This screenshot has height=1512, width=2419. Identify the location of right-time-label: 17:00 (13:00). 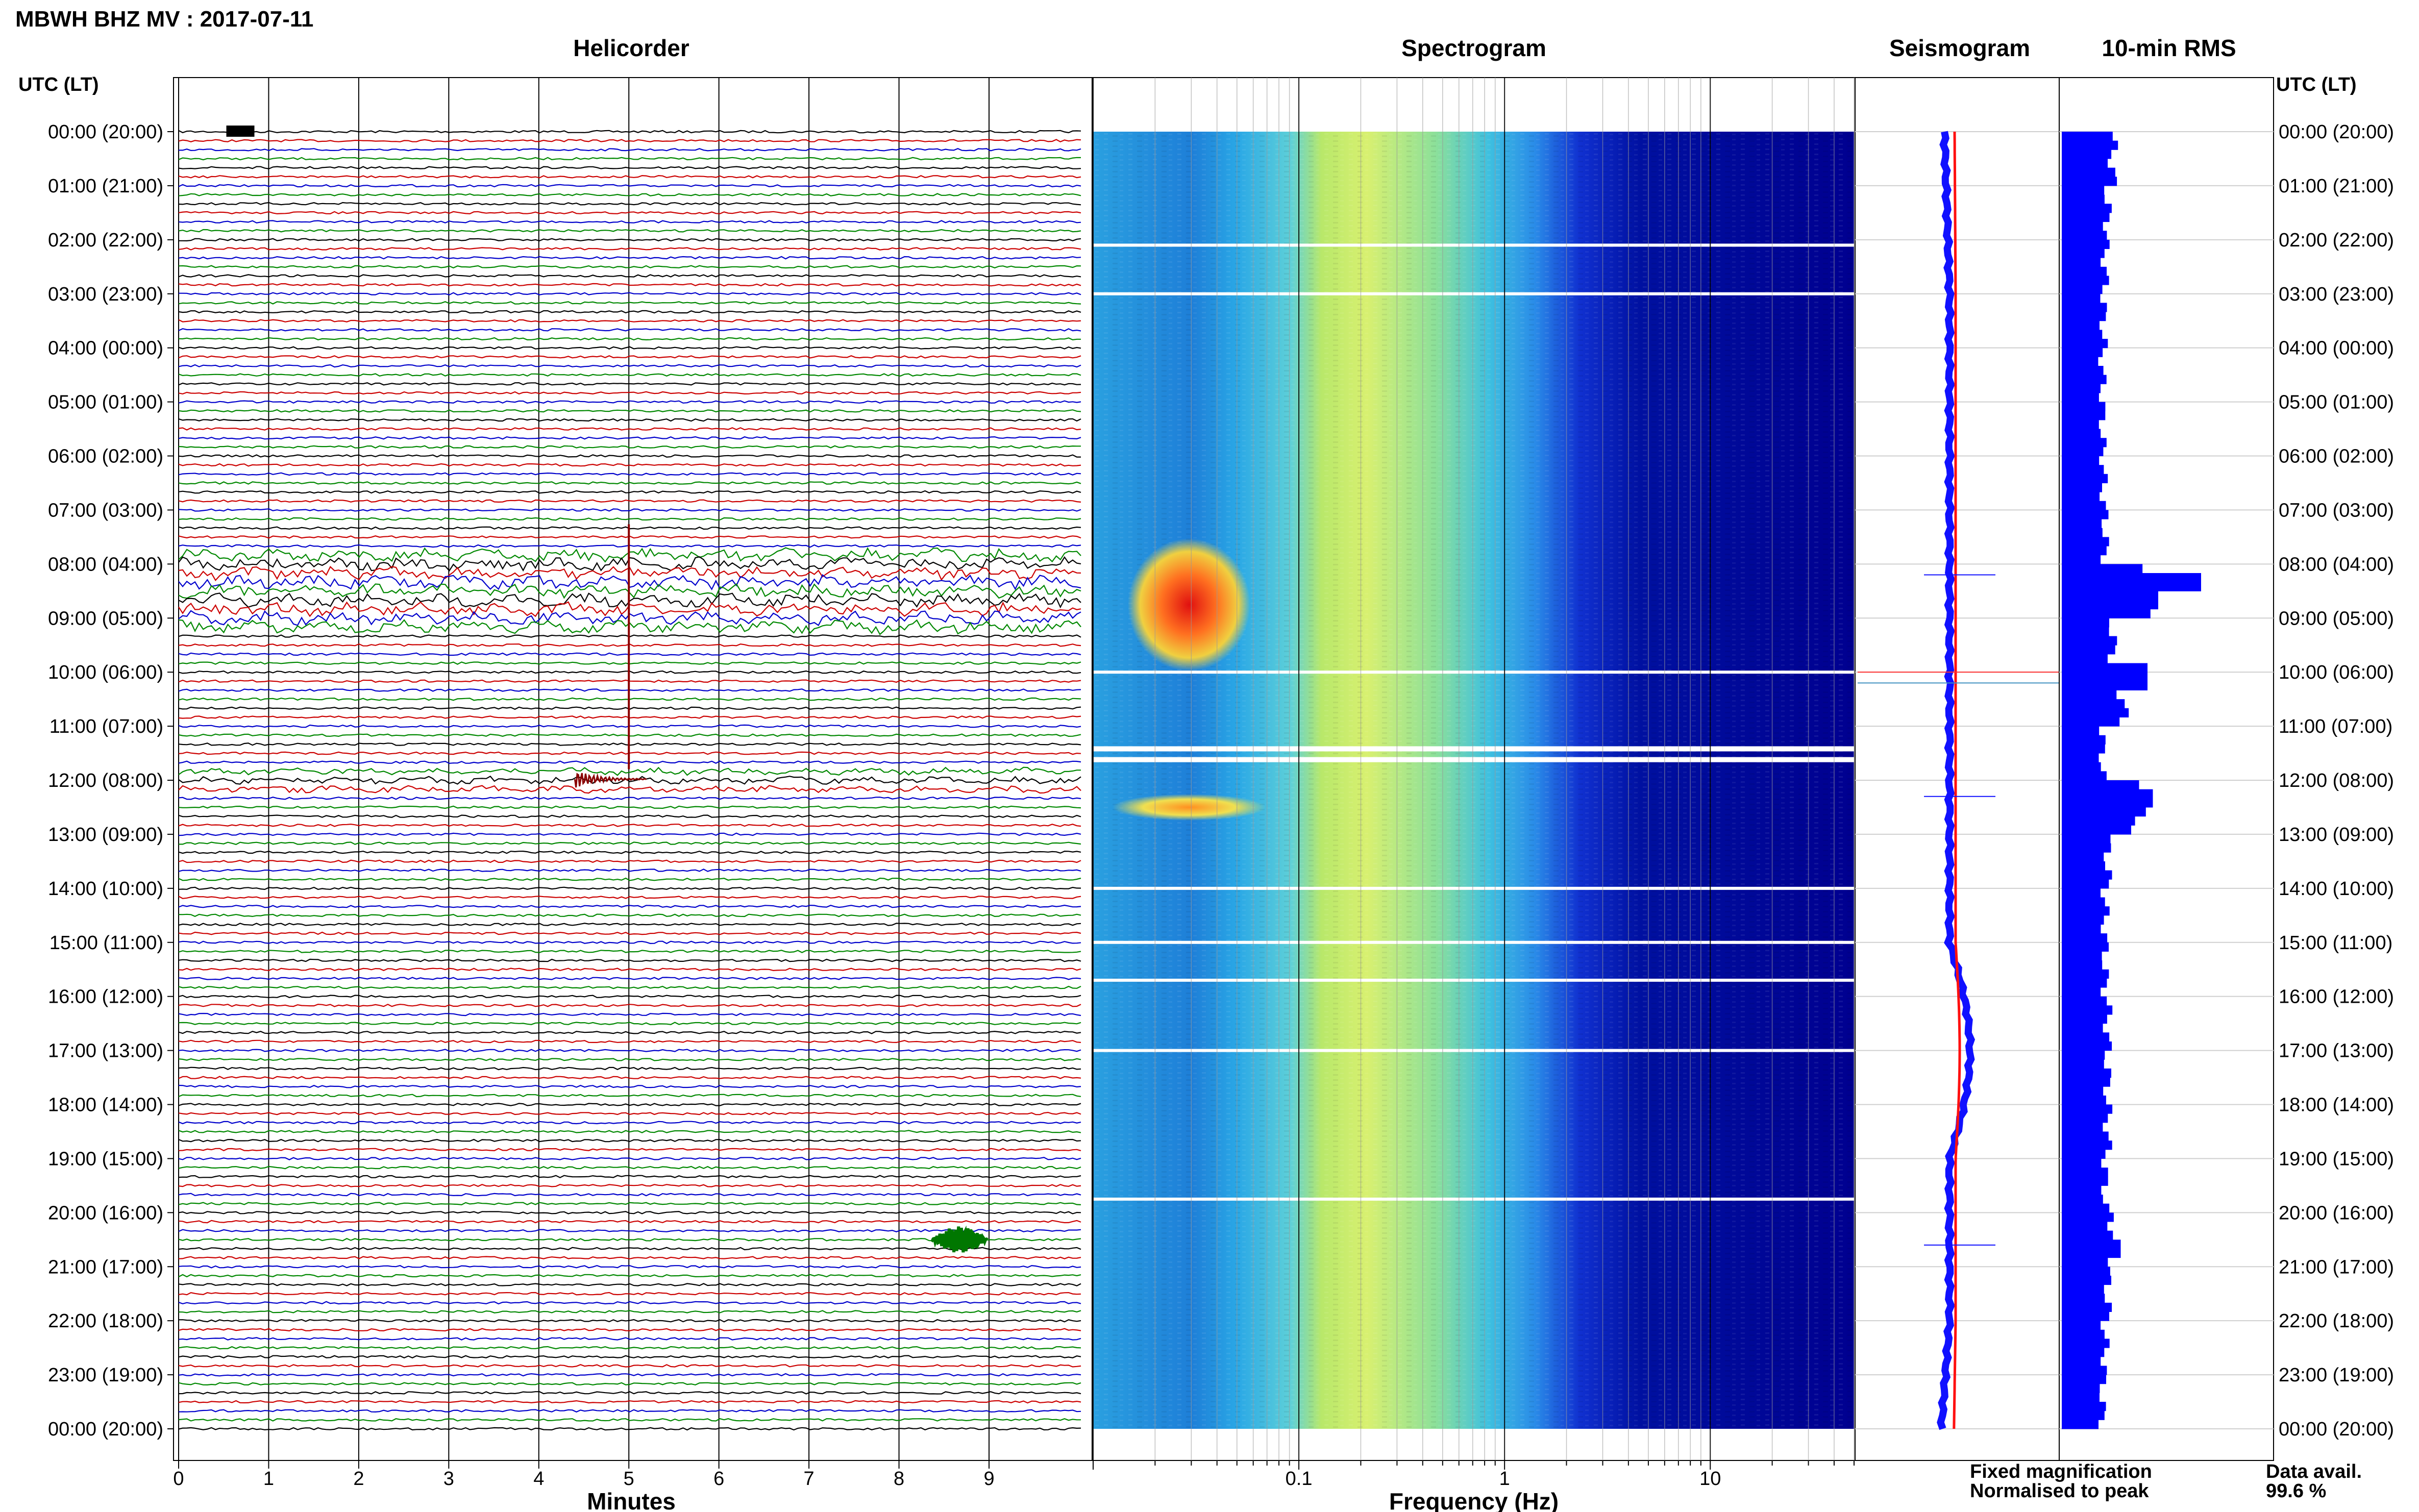
(2336, 1051).